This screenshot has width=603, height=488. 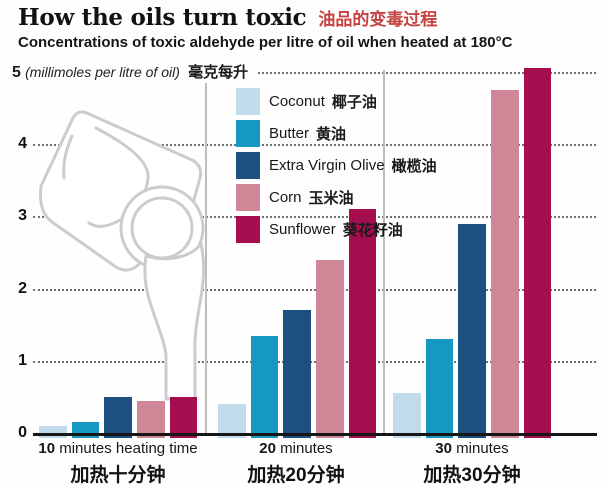 What do you see at coordinates (378, 19) in the screenshot?
I see `page-title-cn: 油品的变毒过程` at bounding box center [378, 19].